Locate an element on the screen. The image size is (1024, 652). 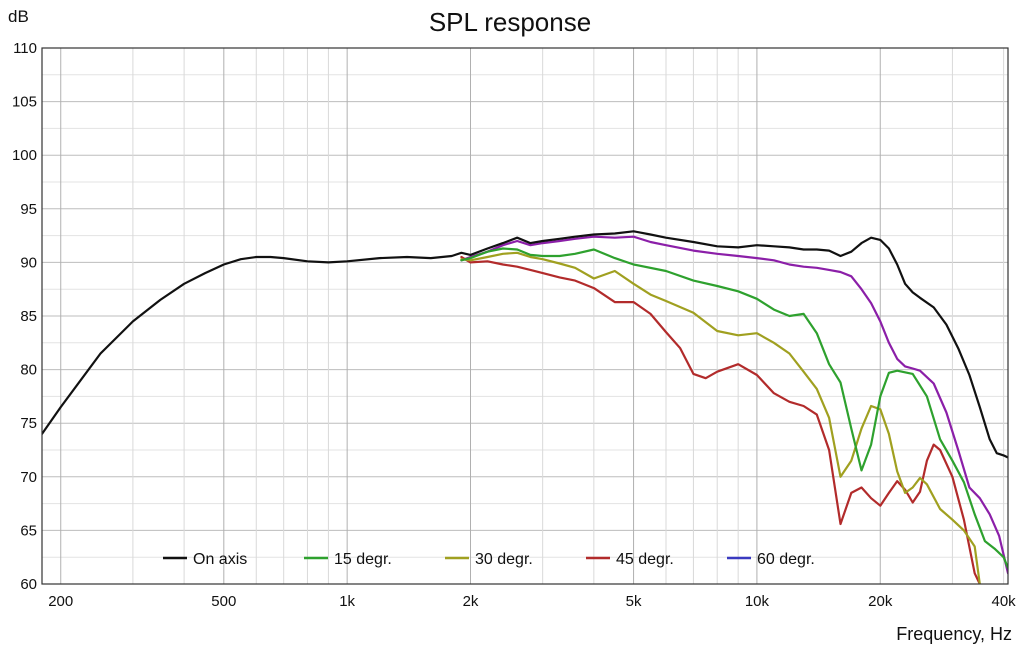
legend: On axis 15 degr. 30 degr. 45 degr. 60 degr. is located at coordinates (489, 559).